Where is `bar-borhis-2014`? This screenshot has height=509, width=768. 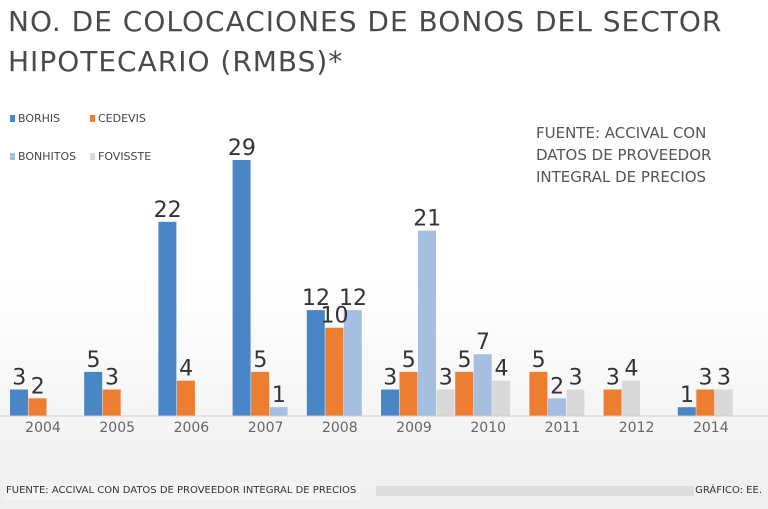
bar-borhis-2014 is located at coordinates (686, 411).